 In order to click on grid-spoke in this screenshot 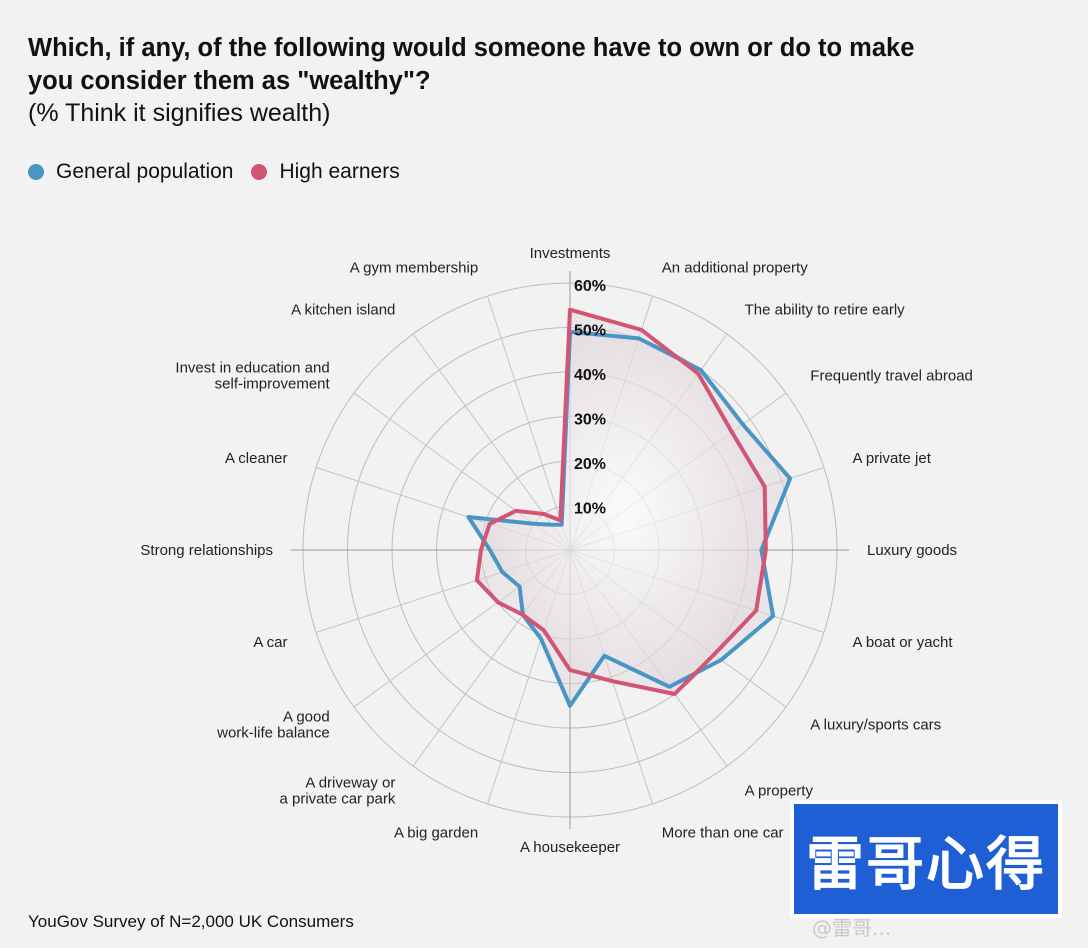, I will do `click(529, 423)`.